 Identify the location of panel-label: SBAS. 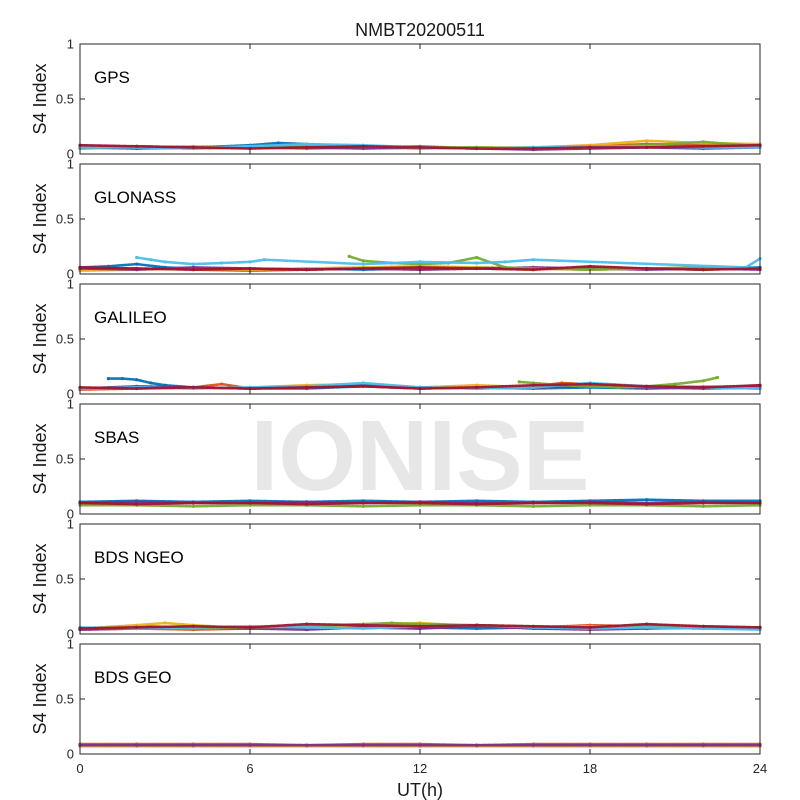
(116, 437).